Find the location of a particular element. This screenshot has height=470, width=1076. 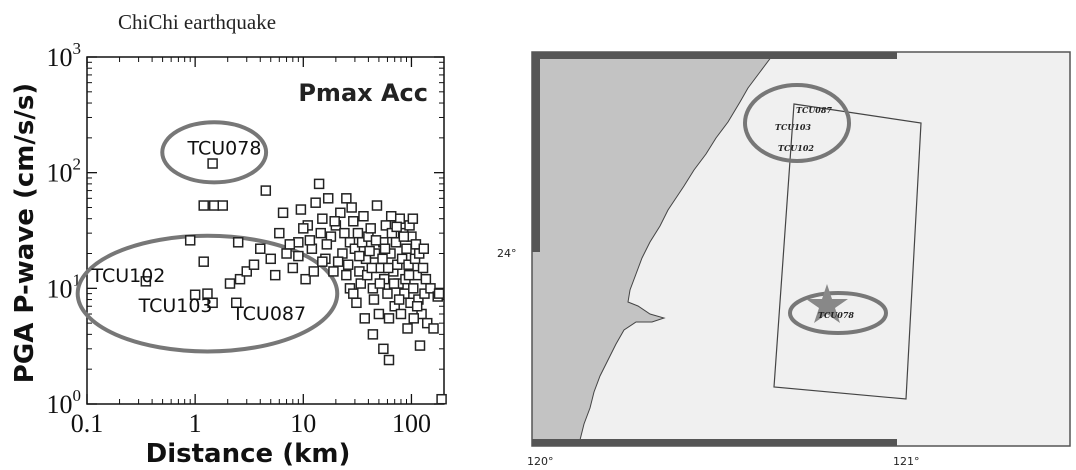

y-tick-label: 10² is located at coordinates (64, 171).